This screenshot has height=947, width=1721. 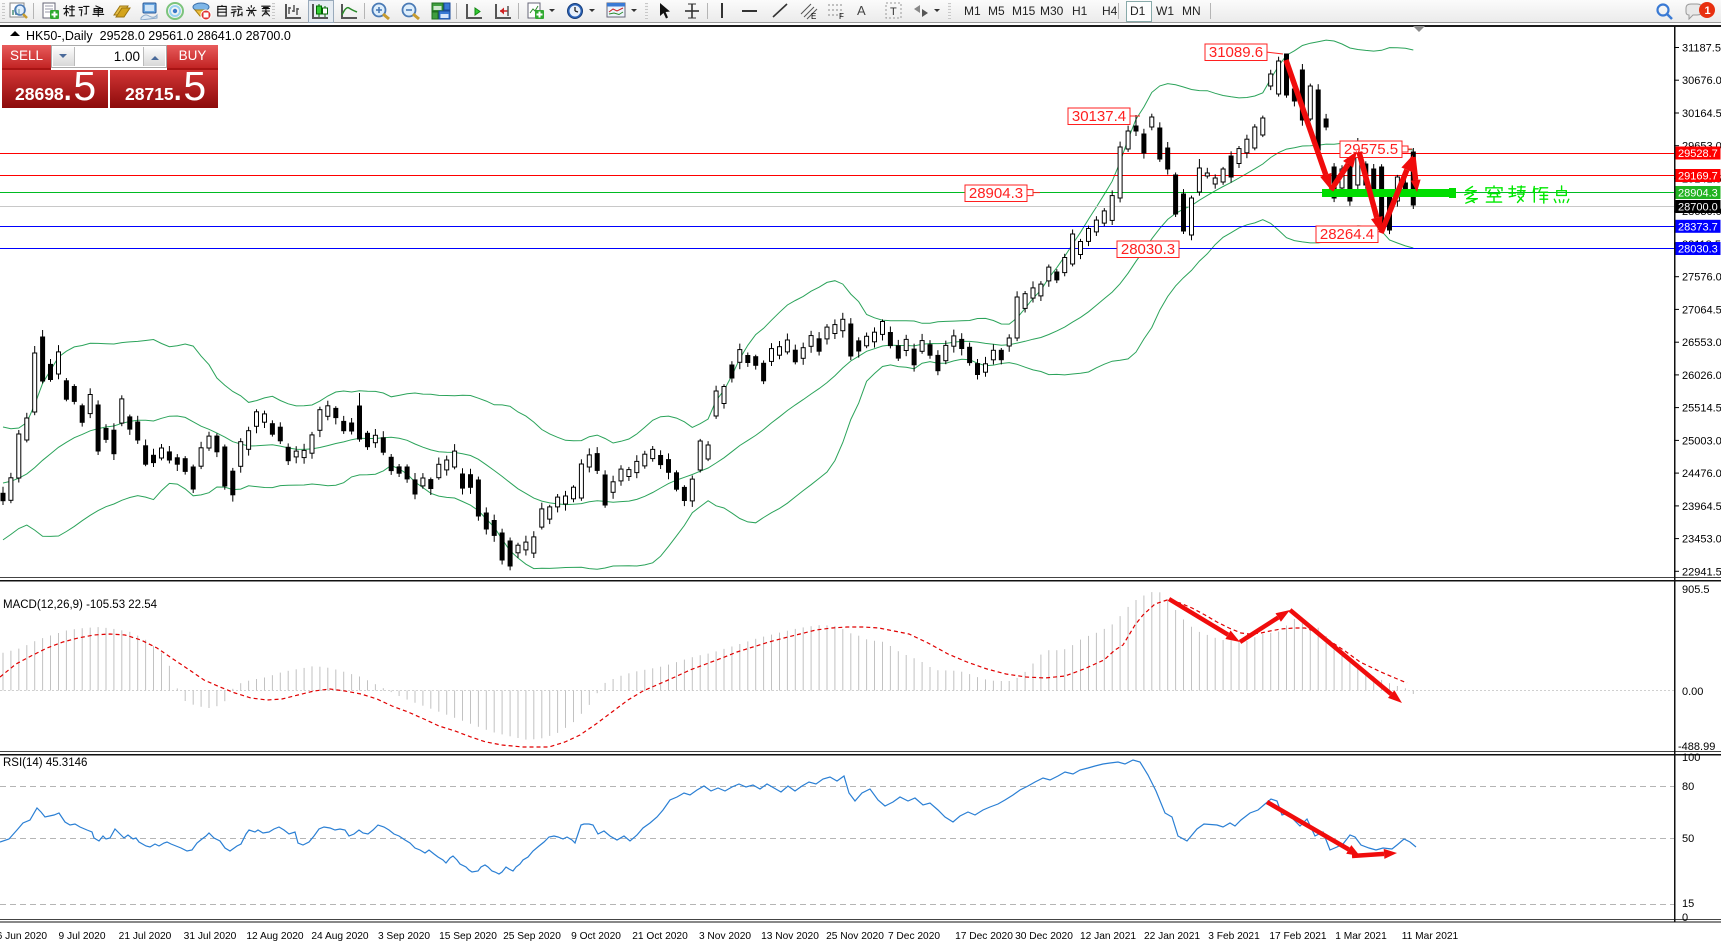 I want to click on svg-text: 28373.7, so click(x=1698, y=227).